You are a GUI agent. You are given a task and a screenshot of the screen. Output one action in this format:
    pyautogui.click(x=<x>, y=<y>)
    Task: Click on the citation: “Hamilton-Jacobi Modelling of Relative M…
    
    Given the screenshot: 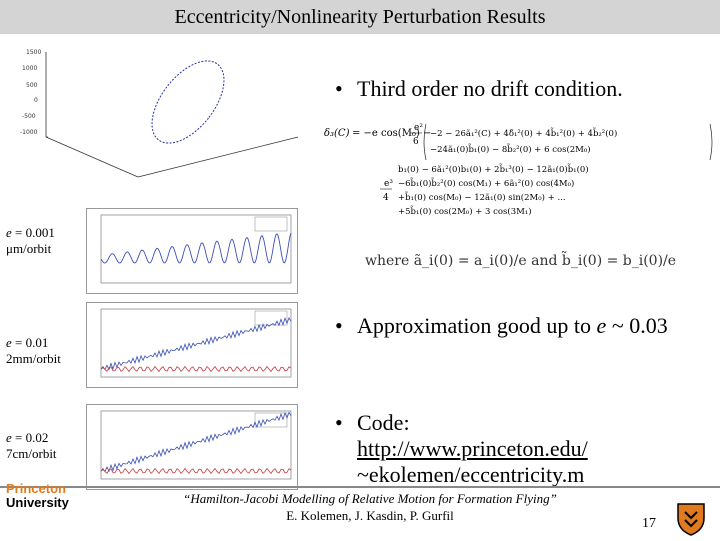 What is the action you would take?
    pyautogui.click(x=370, y=507)
    